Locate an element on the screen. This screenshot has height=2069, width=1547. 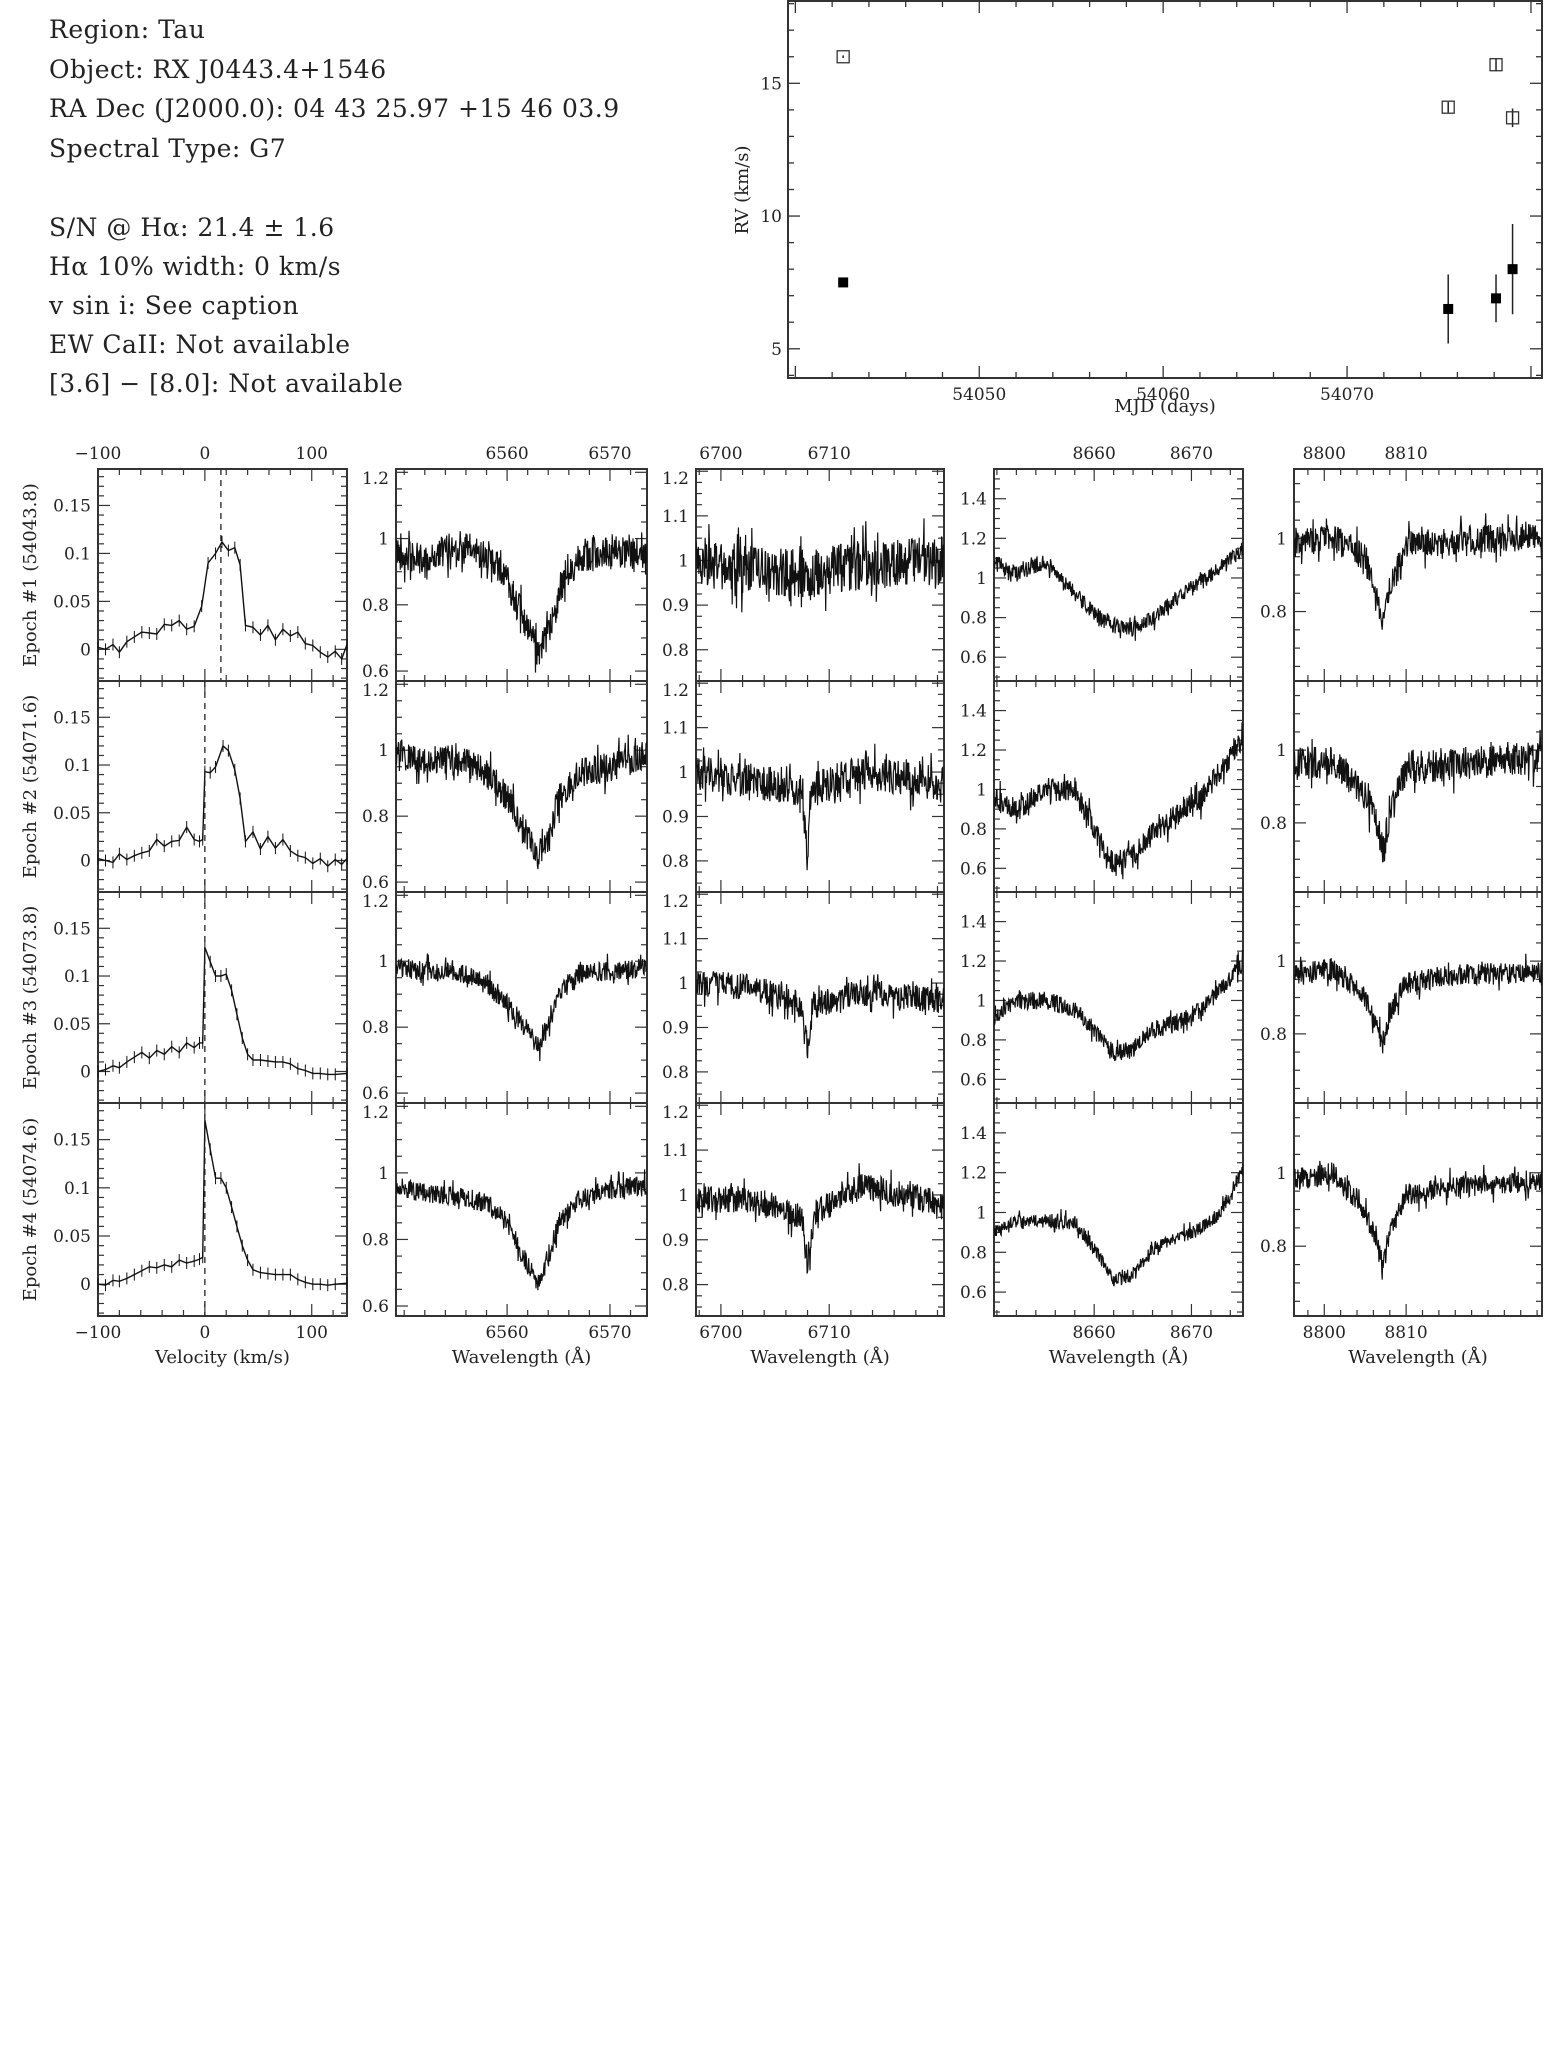
header-halpha-width: Hα 10% width: 0 km/s is located at coordinates (195, 266).